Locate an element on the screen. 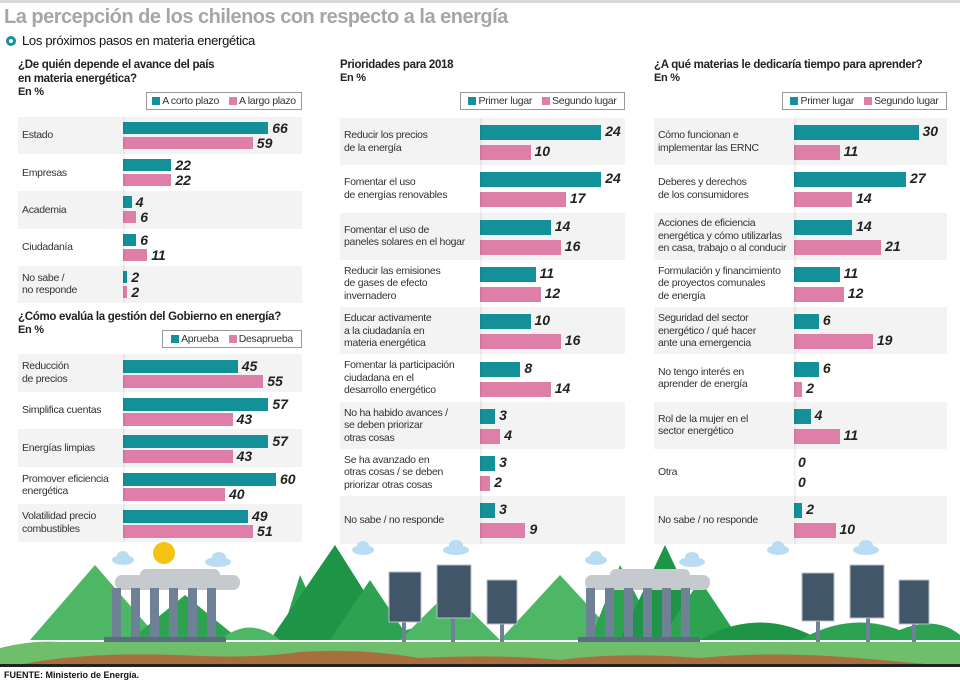 The image size is (960, 682). category-label-line: Fomentar la participación is located at coordinates (399, 365).